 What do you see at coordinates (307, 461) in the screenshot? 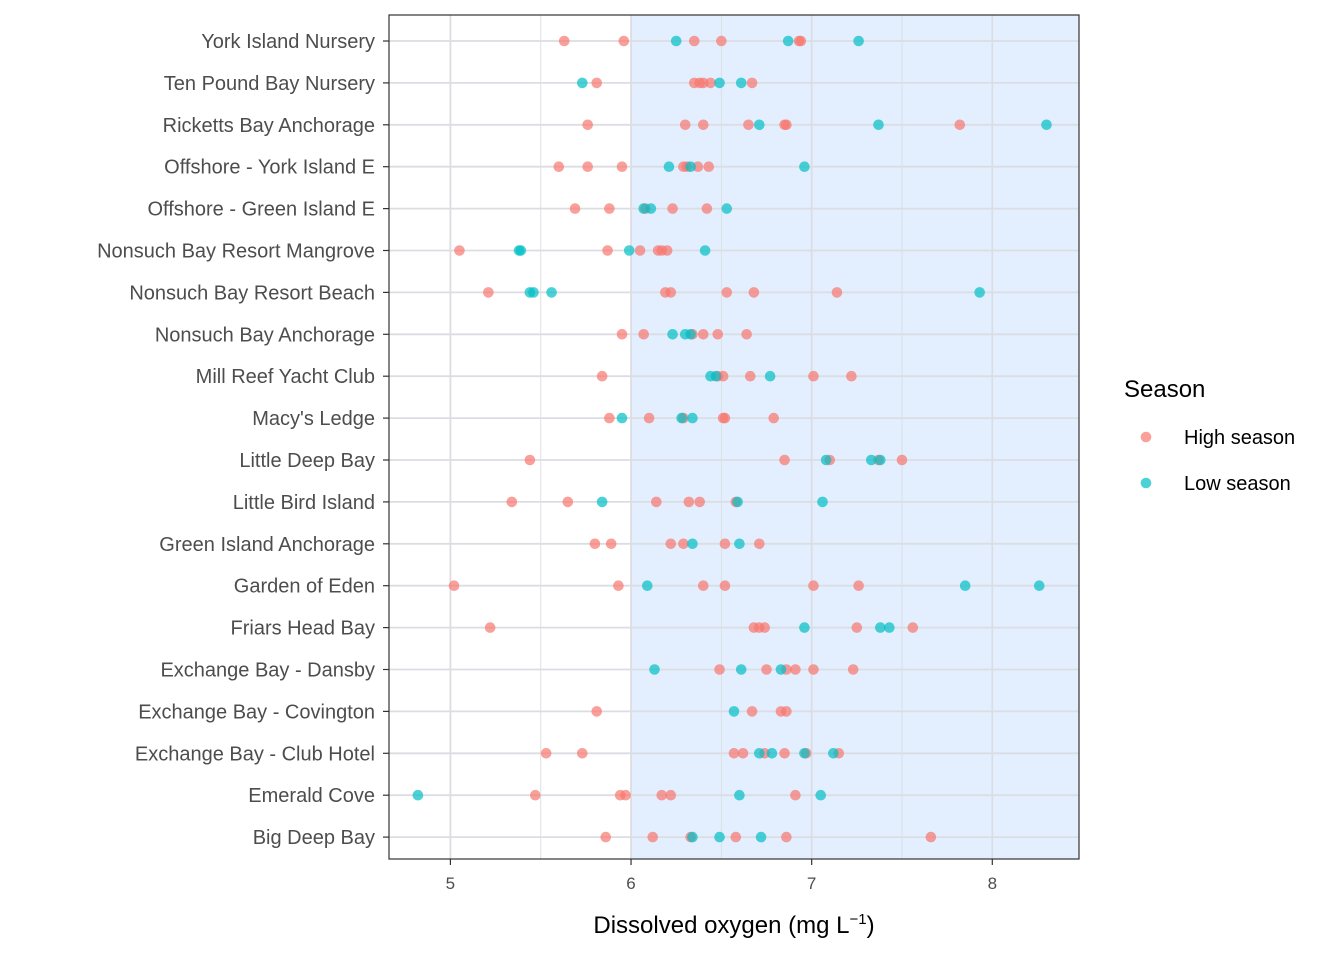
I see `y-tick-label: Little Deep Bay` at bounding box center [307, 461].